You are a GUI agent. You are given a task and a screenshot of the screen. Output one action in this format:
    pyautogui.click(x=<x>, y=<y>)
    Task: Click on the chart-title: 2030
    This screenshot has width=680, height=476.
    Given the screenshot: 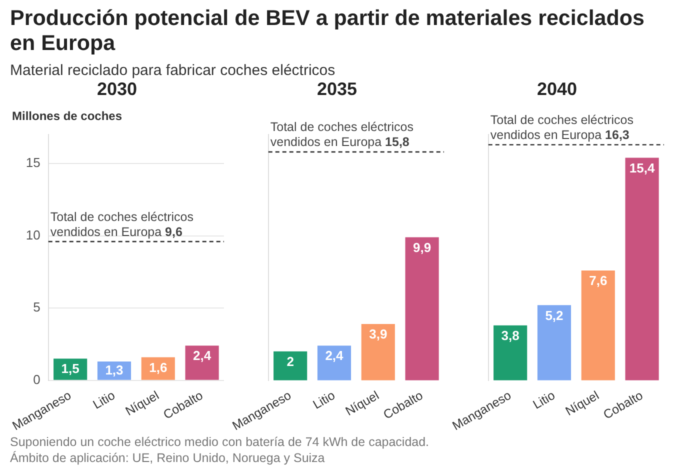 What is the action you would take?
    pyautogui.click(x=117, y=88)
    